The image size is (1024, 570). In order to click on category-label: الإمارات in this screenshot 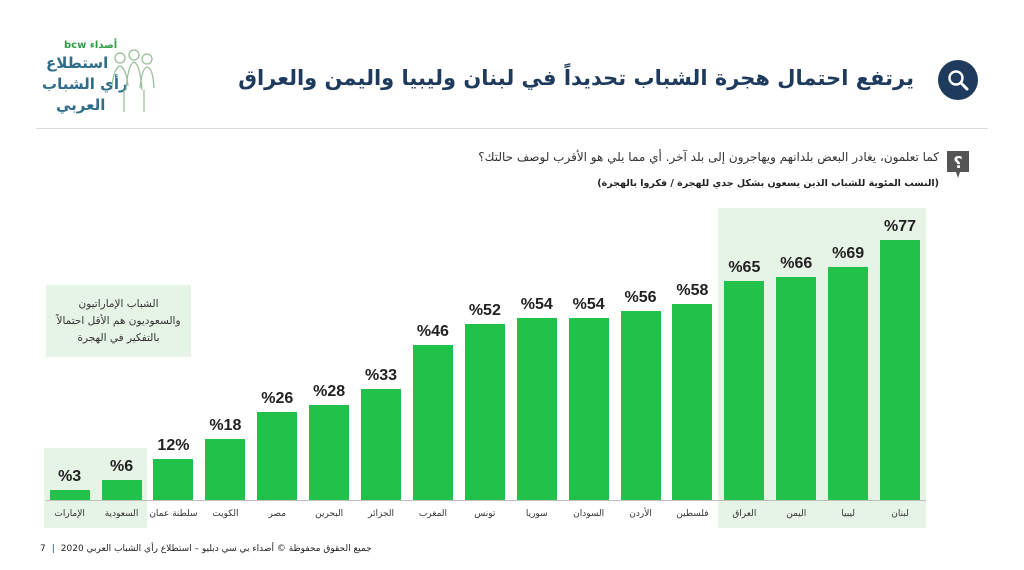, I will do `click(69, 514)`.